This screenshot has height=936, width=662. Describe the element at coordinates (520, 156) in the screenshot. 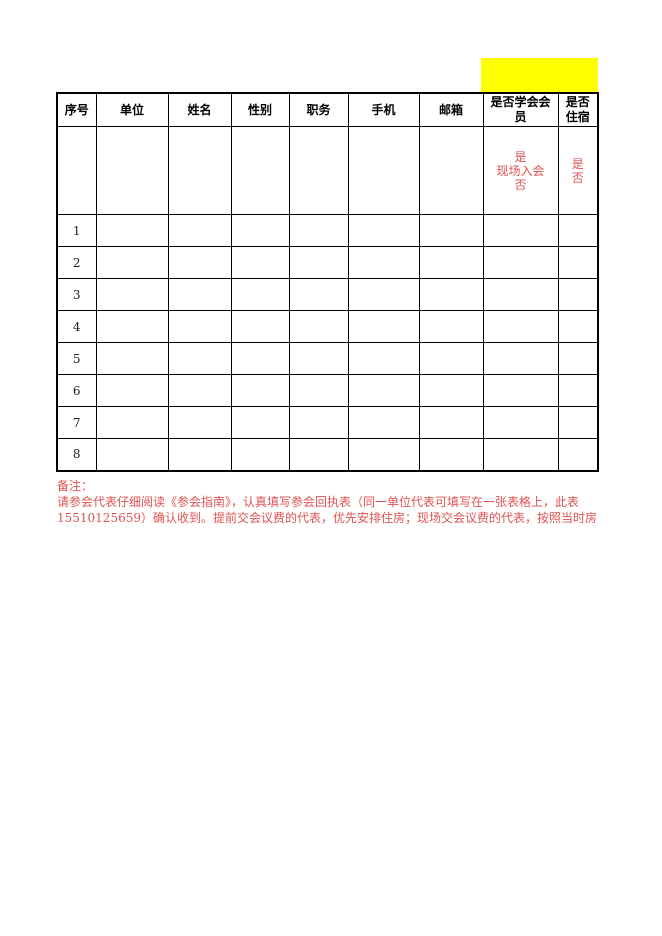

I see `membership-option-yes: 是` at that location.